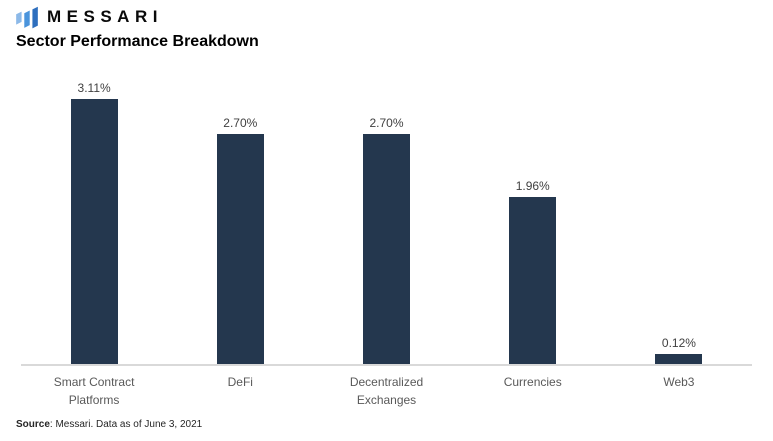 The image size is (773, 441). I want to click on bar-value-label: 3.11%, so click(94, 88).